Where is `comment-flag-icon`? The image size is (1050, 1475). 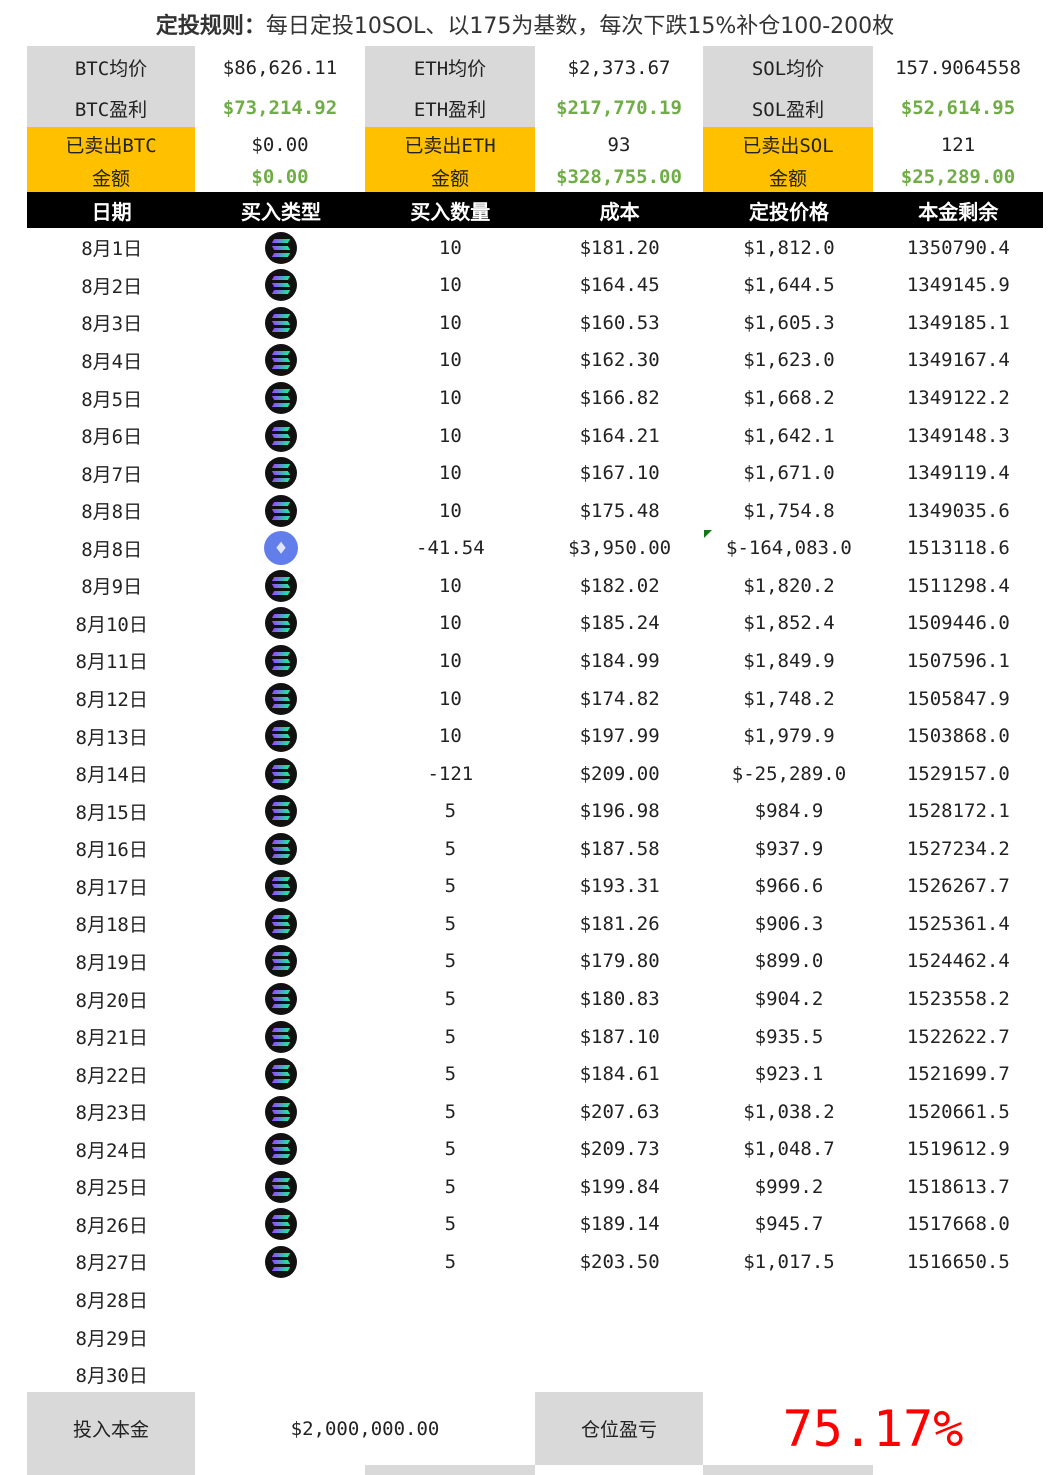 comment-flag-icon is located at coordinates (708, 533).